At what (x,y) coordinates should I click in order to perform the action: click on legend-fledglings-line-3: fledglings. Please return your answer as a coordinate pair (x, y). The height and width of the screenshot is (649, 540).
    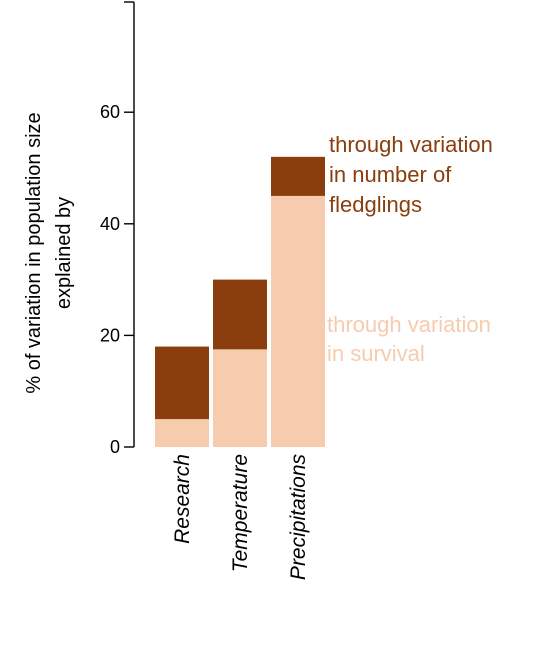
    Looking at the image, I should click on (375, 204).